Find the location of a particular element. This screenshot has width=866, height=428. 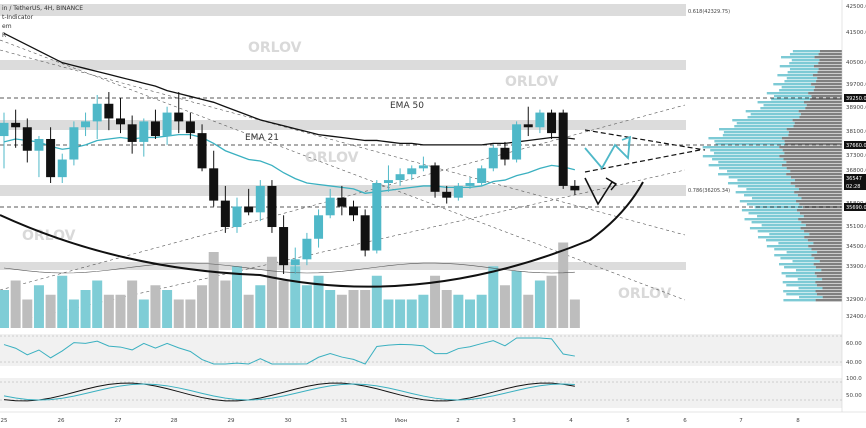

time-axis: 25 26 27 28 29 30 31 Июн 2 3 4 5 6 7 8 is located at coordinates (433, 417).